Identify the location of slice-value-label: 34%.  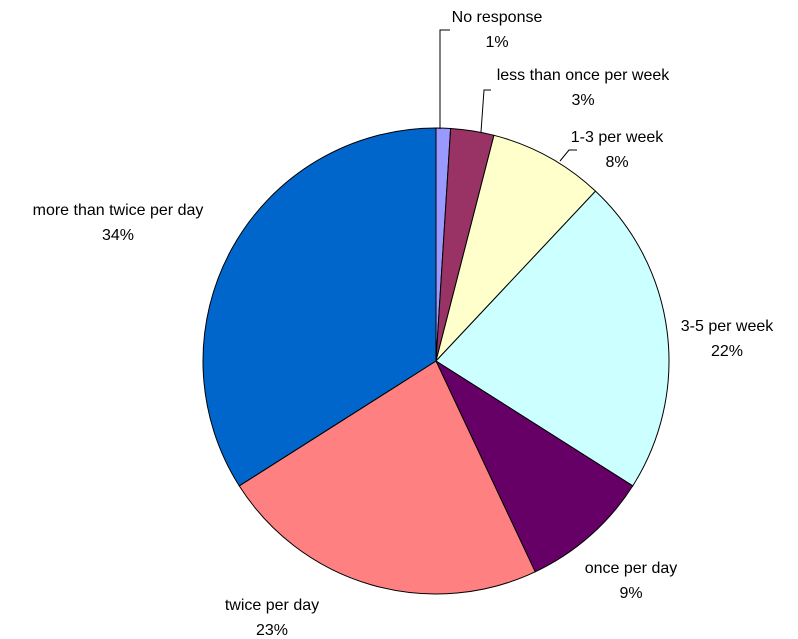
(118, 235).